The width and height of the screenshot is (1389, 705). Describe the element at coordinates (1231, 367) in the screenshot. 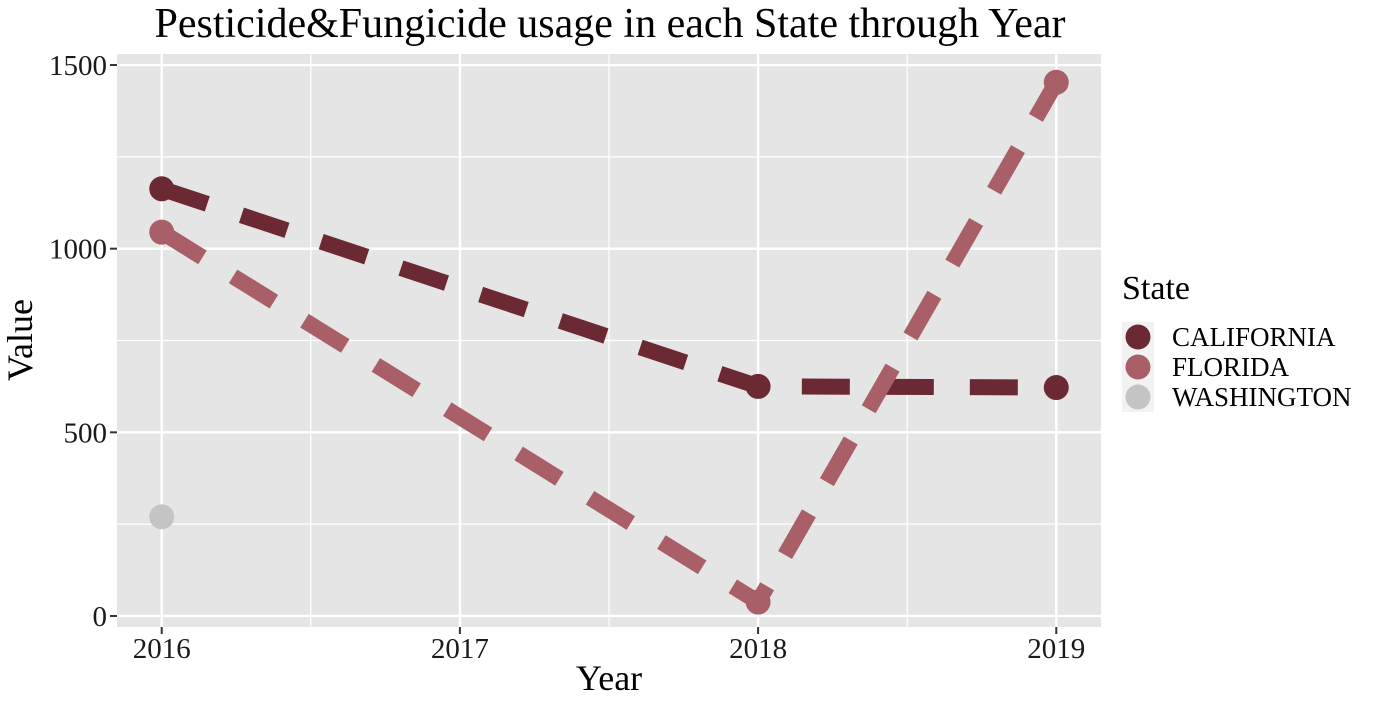

I see `legend-label-florida: FLORIDA` at that location.